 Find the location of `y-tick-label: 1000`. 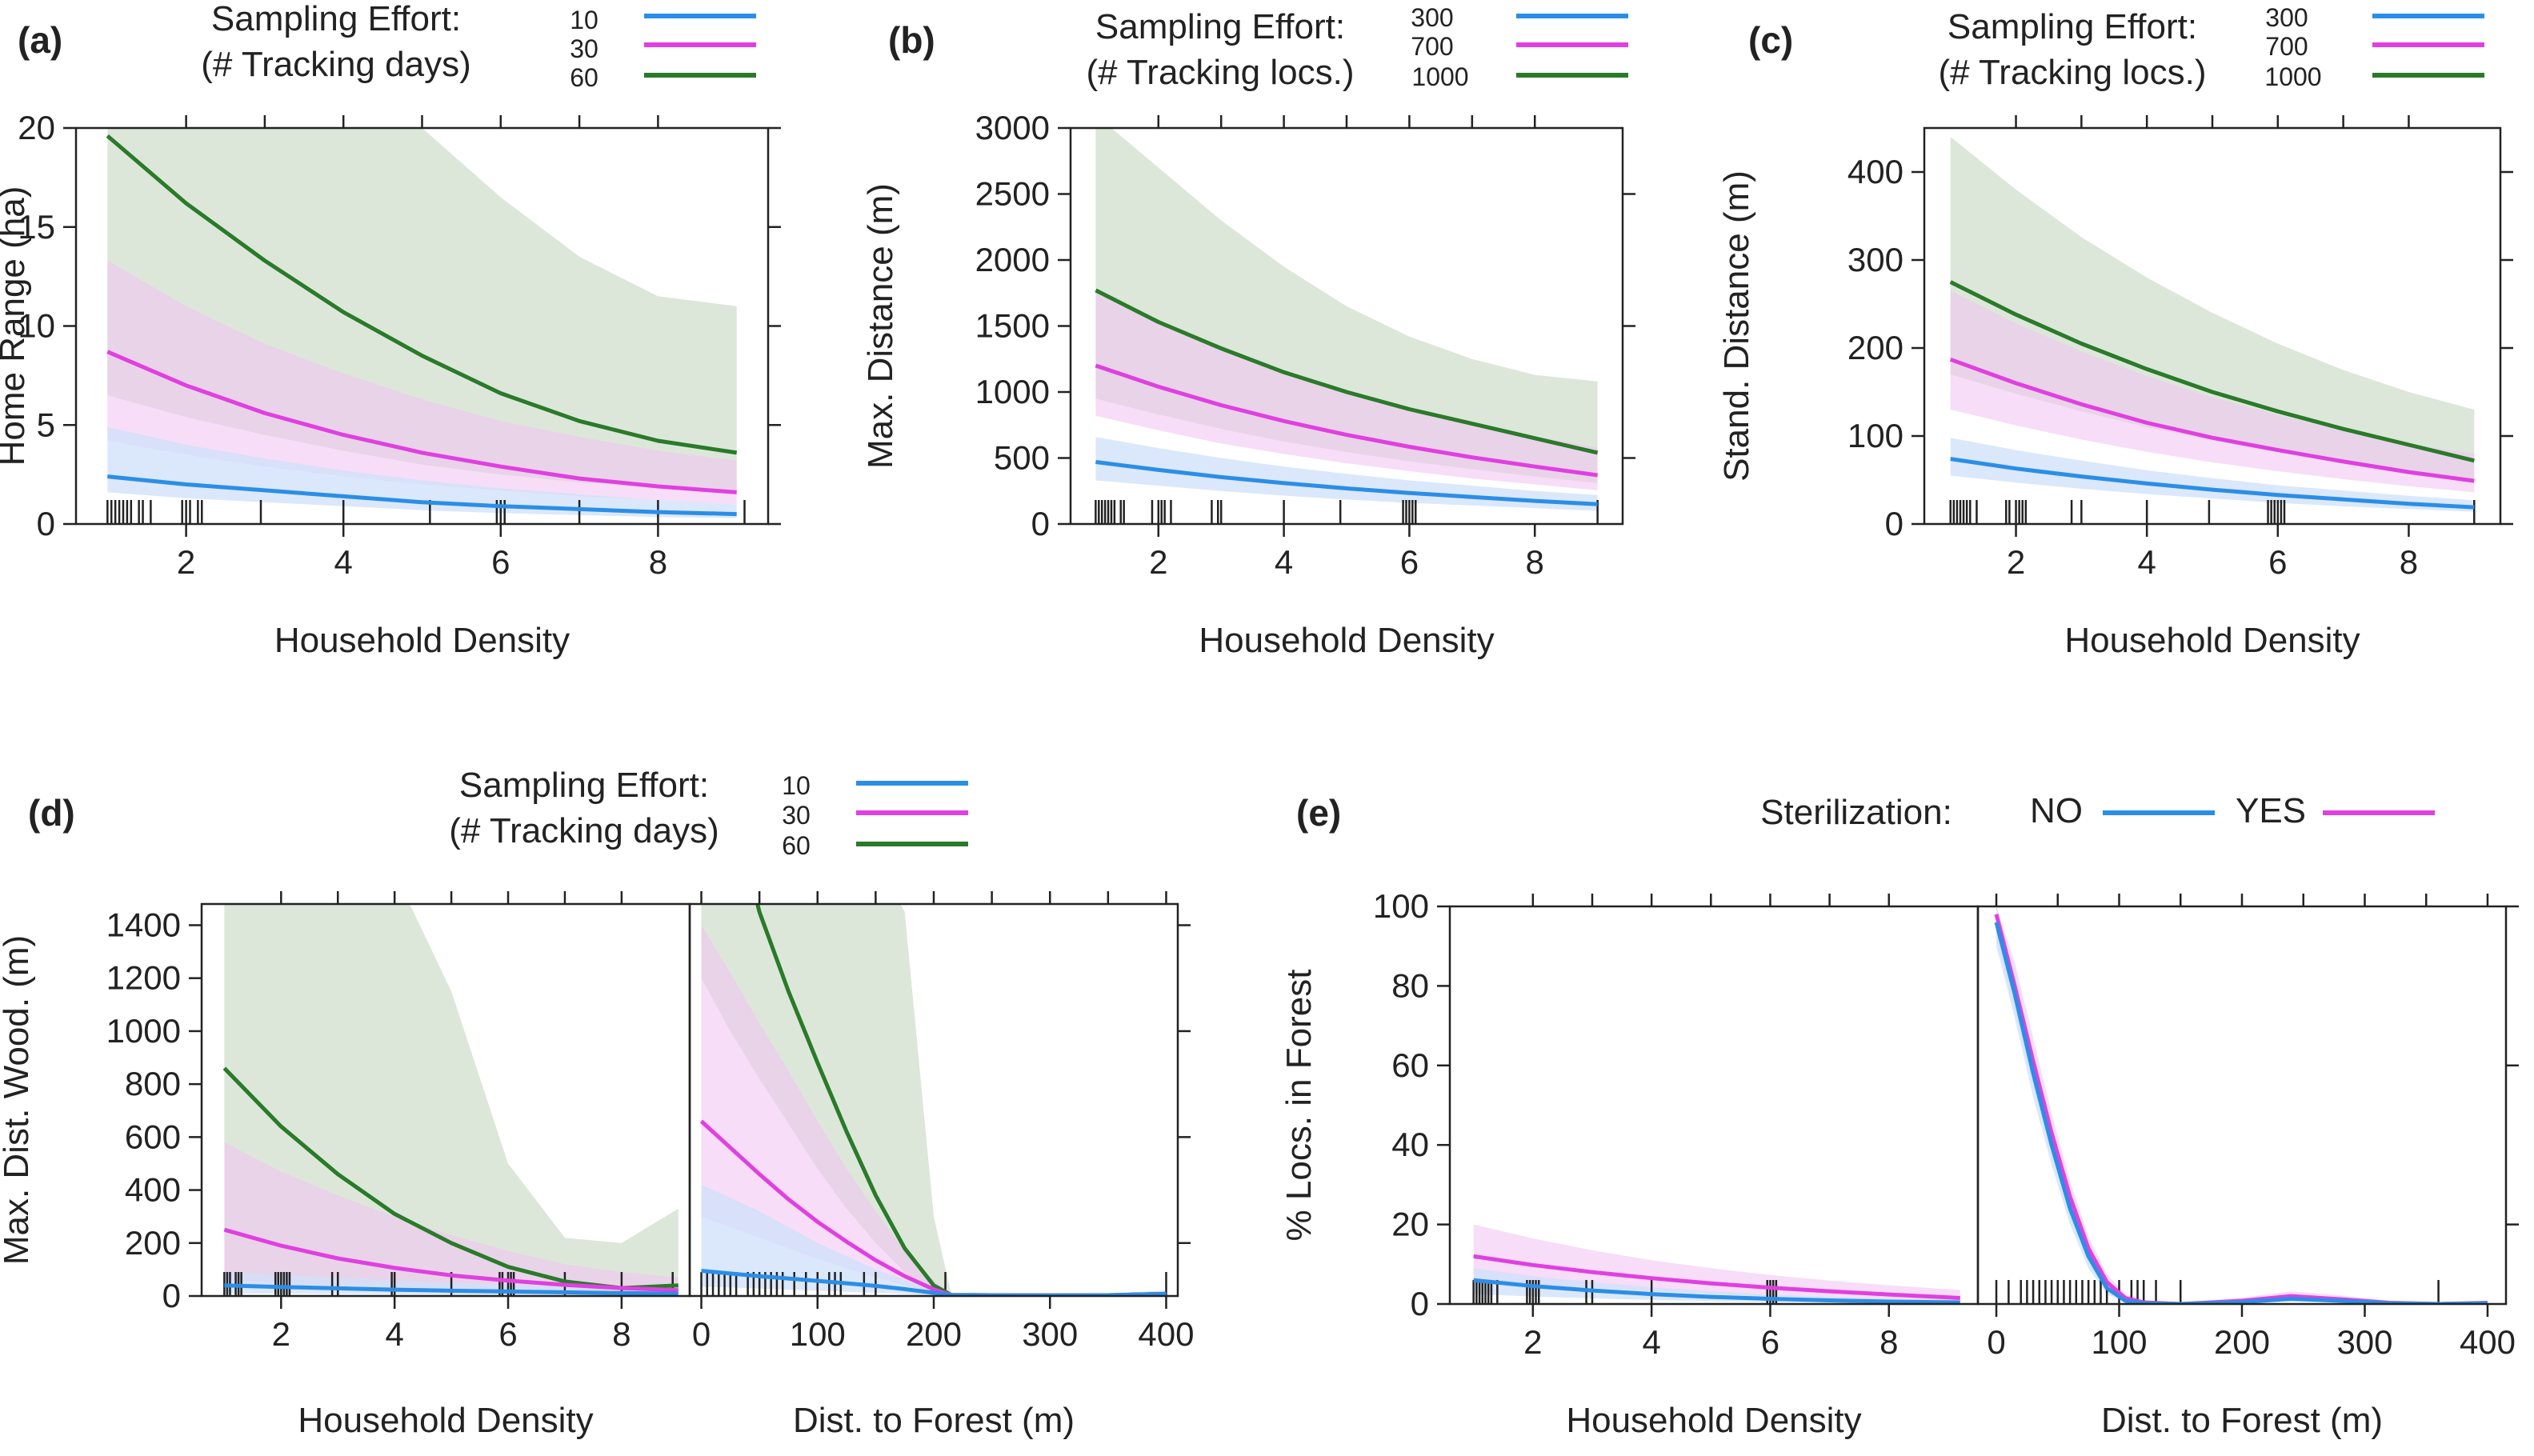

y-tick-label: 1000 is located at coordinates (143, 1031).